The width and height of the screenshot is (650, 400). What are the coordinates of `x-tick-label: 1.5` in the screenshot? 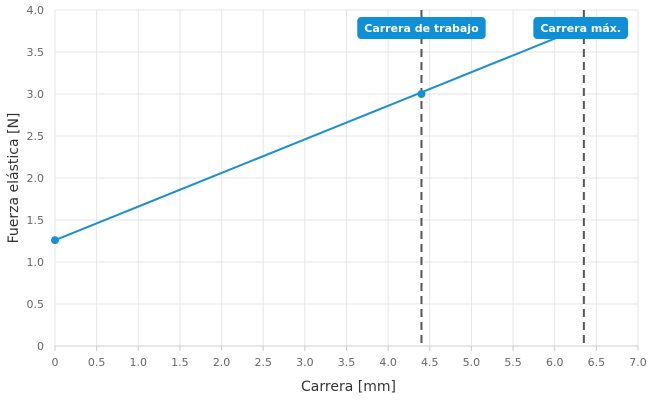 It's located at (180, 362).